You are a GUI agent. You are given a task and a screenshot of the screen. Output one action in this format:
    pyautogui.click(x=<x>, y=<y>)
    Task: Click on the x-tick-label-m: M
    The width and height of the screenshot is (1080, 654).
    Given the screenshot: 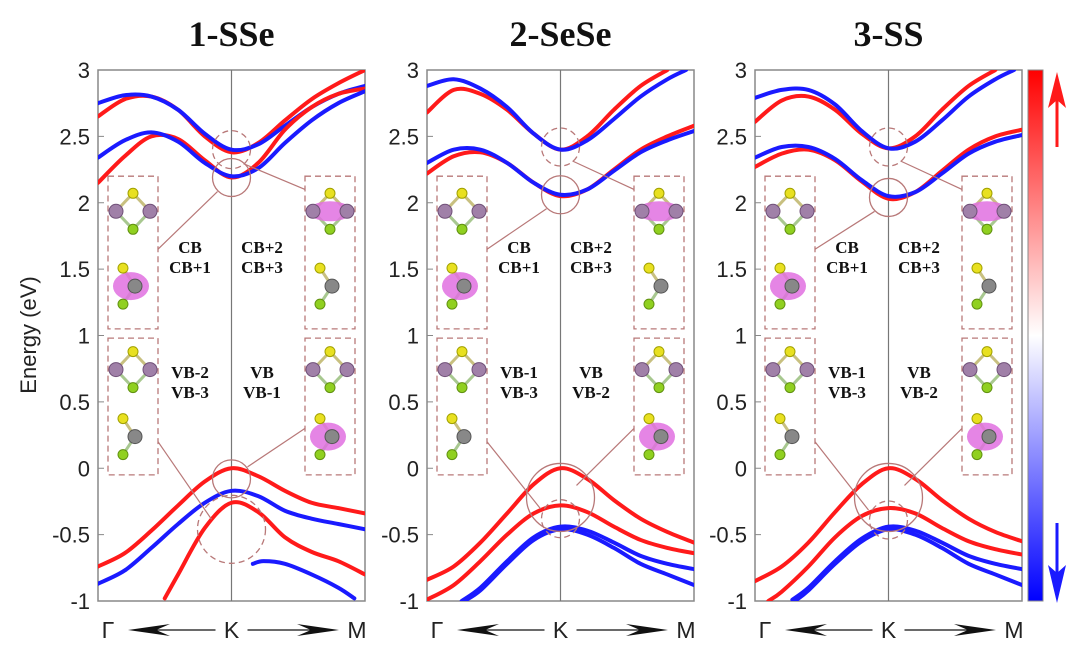 What is the action you would take?
    pyautogui.click(x=1013, y=630)
    